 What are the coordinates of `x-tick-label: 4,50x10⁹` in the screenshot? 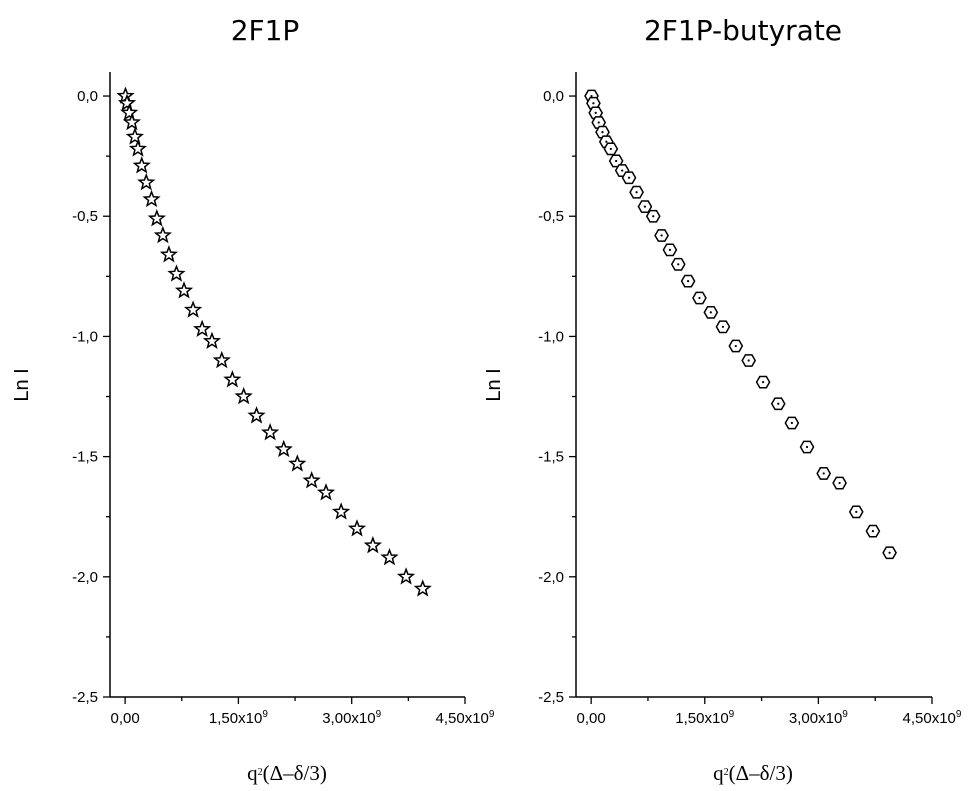 It's located at (465, 718).